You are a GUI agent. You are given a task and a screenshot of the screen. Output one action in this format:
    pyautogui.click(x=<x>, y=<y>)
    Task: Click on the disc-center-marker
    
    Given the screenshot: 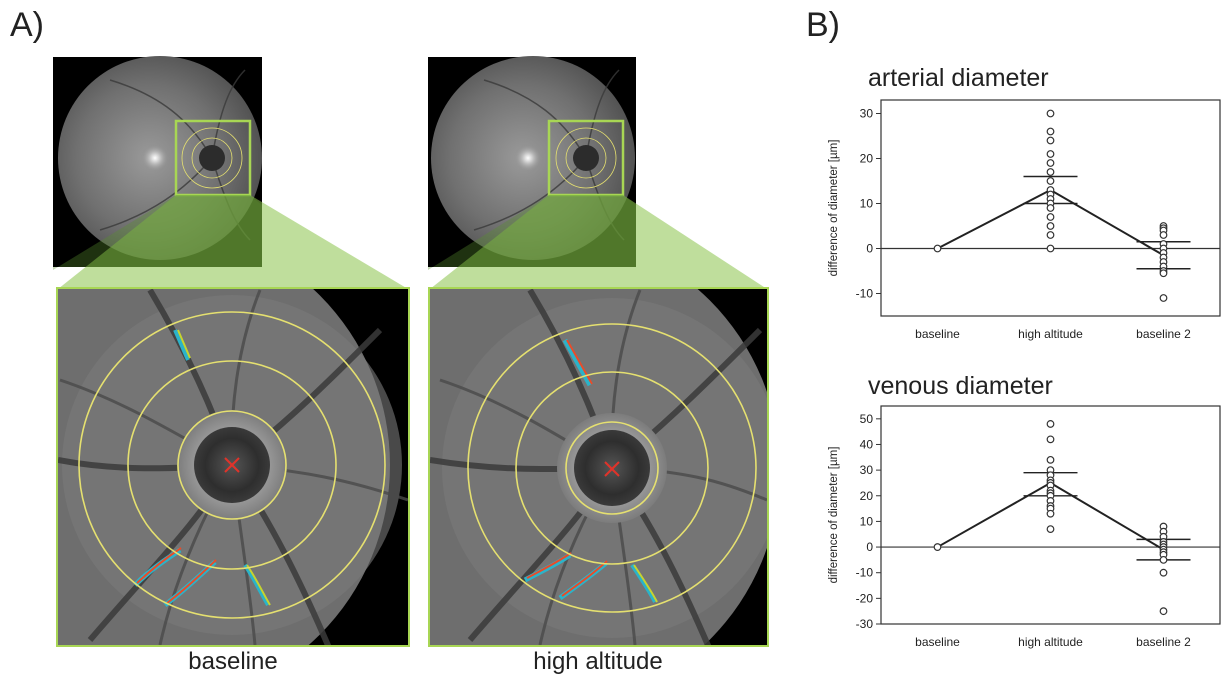 What is the action you would take?
    pyautogui.click(x=232, y=465)
    